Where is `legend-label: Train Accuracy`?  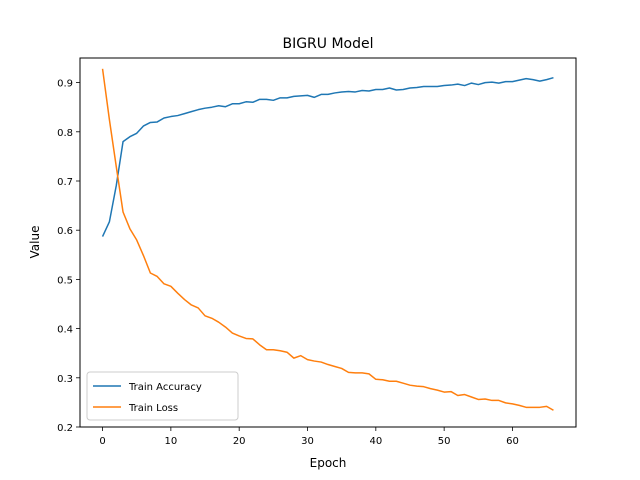 legend-label: Train Accuracy is located at coordinates (165, 387).